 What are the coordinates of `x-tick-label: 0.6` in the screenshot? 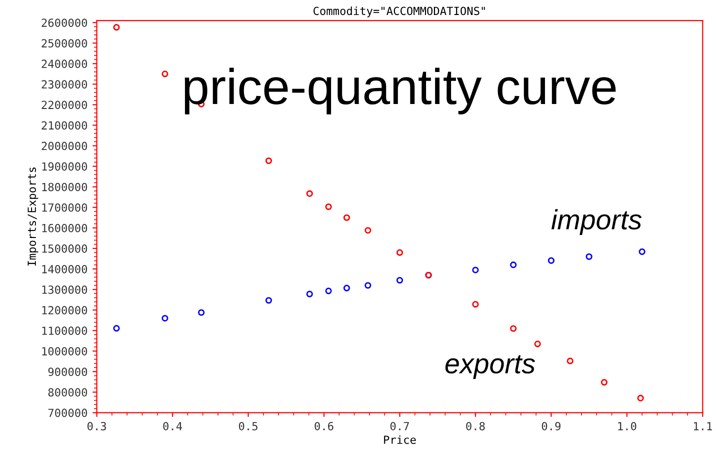 It's located at (324, 426).